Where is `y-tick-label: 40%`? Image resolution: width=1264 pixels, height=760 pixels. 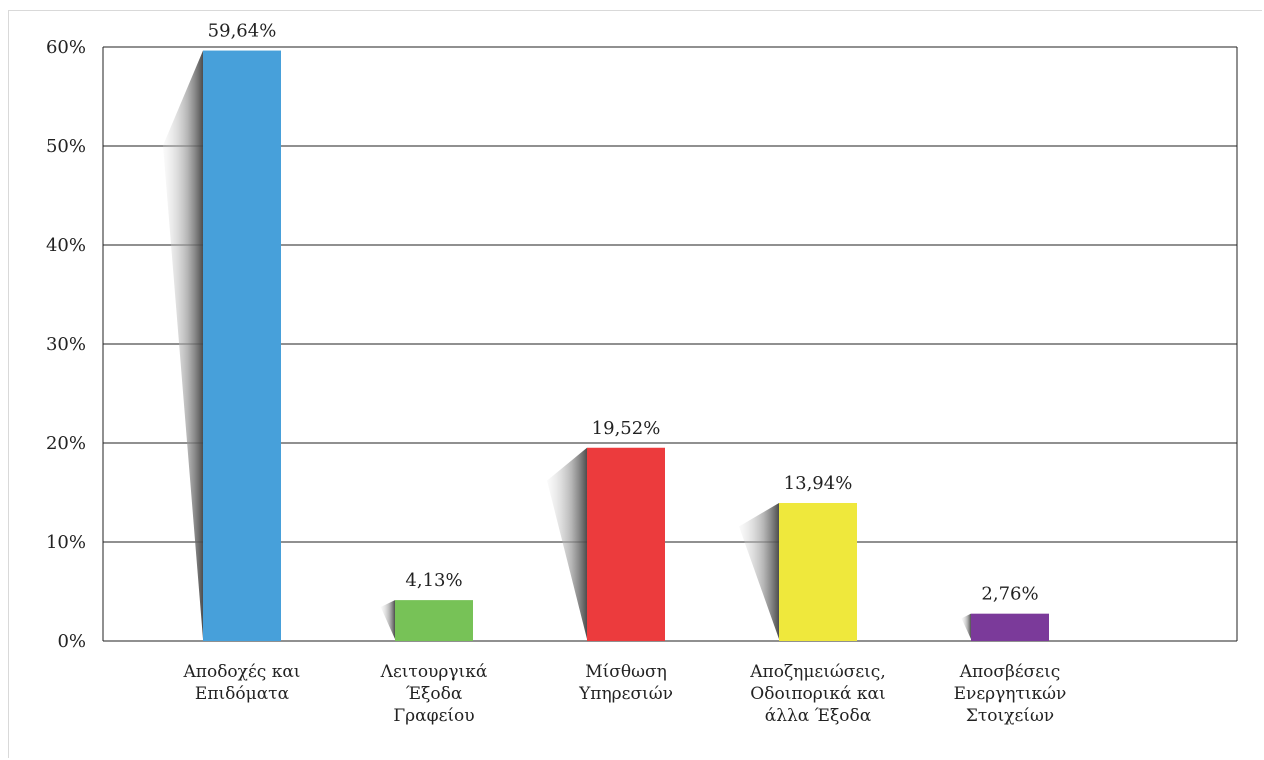 y-tick-label: 40% is located at coordinates (66, 245).